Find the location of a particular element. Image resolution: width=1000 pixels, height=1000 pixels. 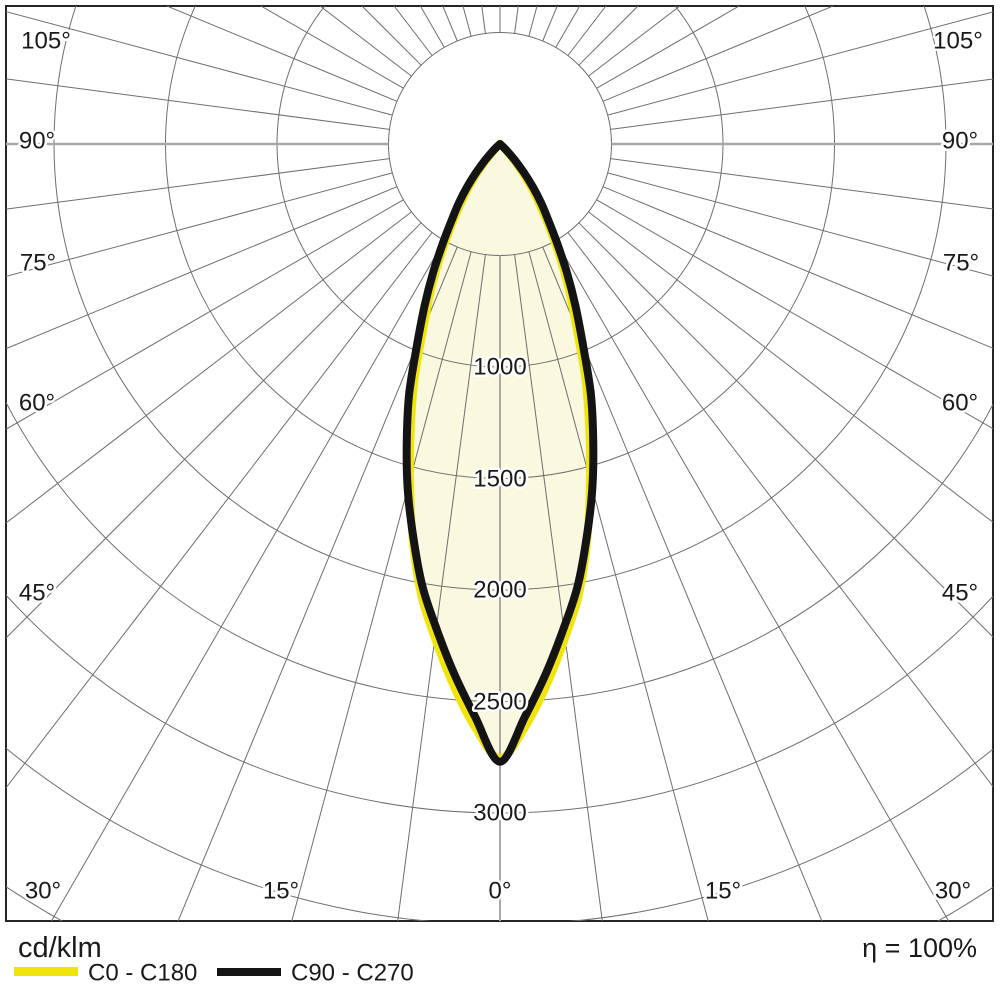

ring-label-1500: 1500 is located at coordinates (499, 479).